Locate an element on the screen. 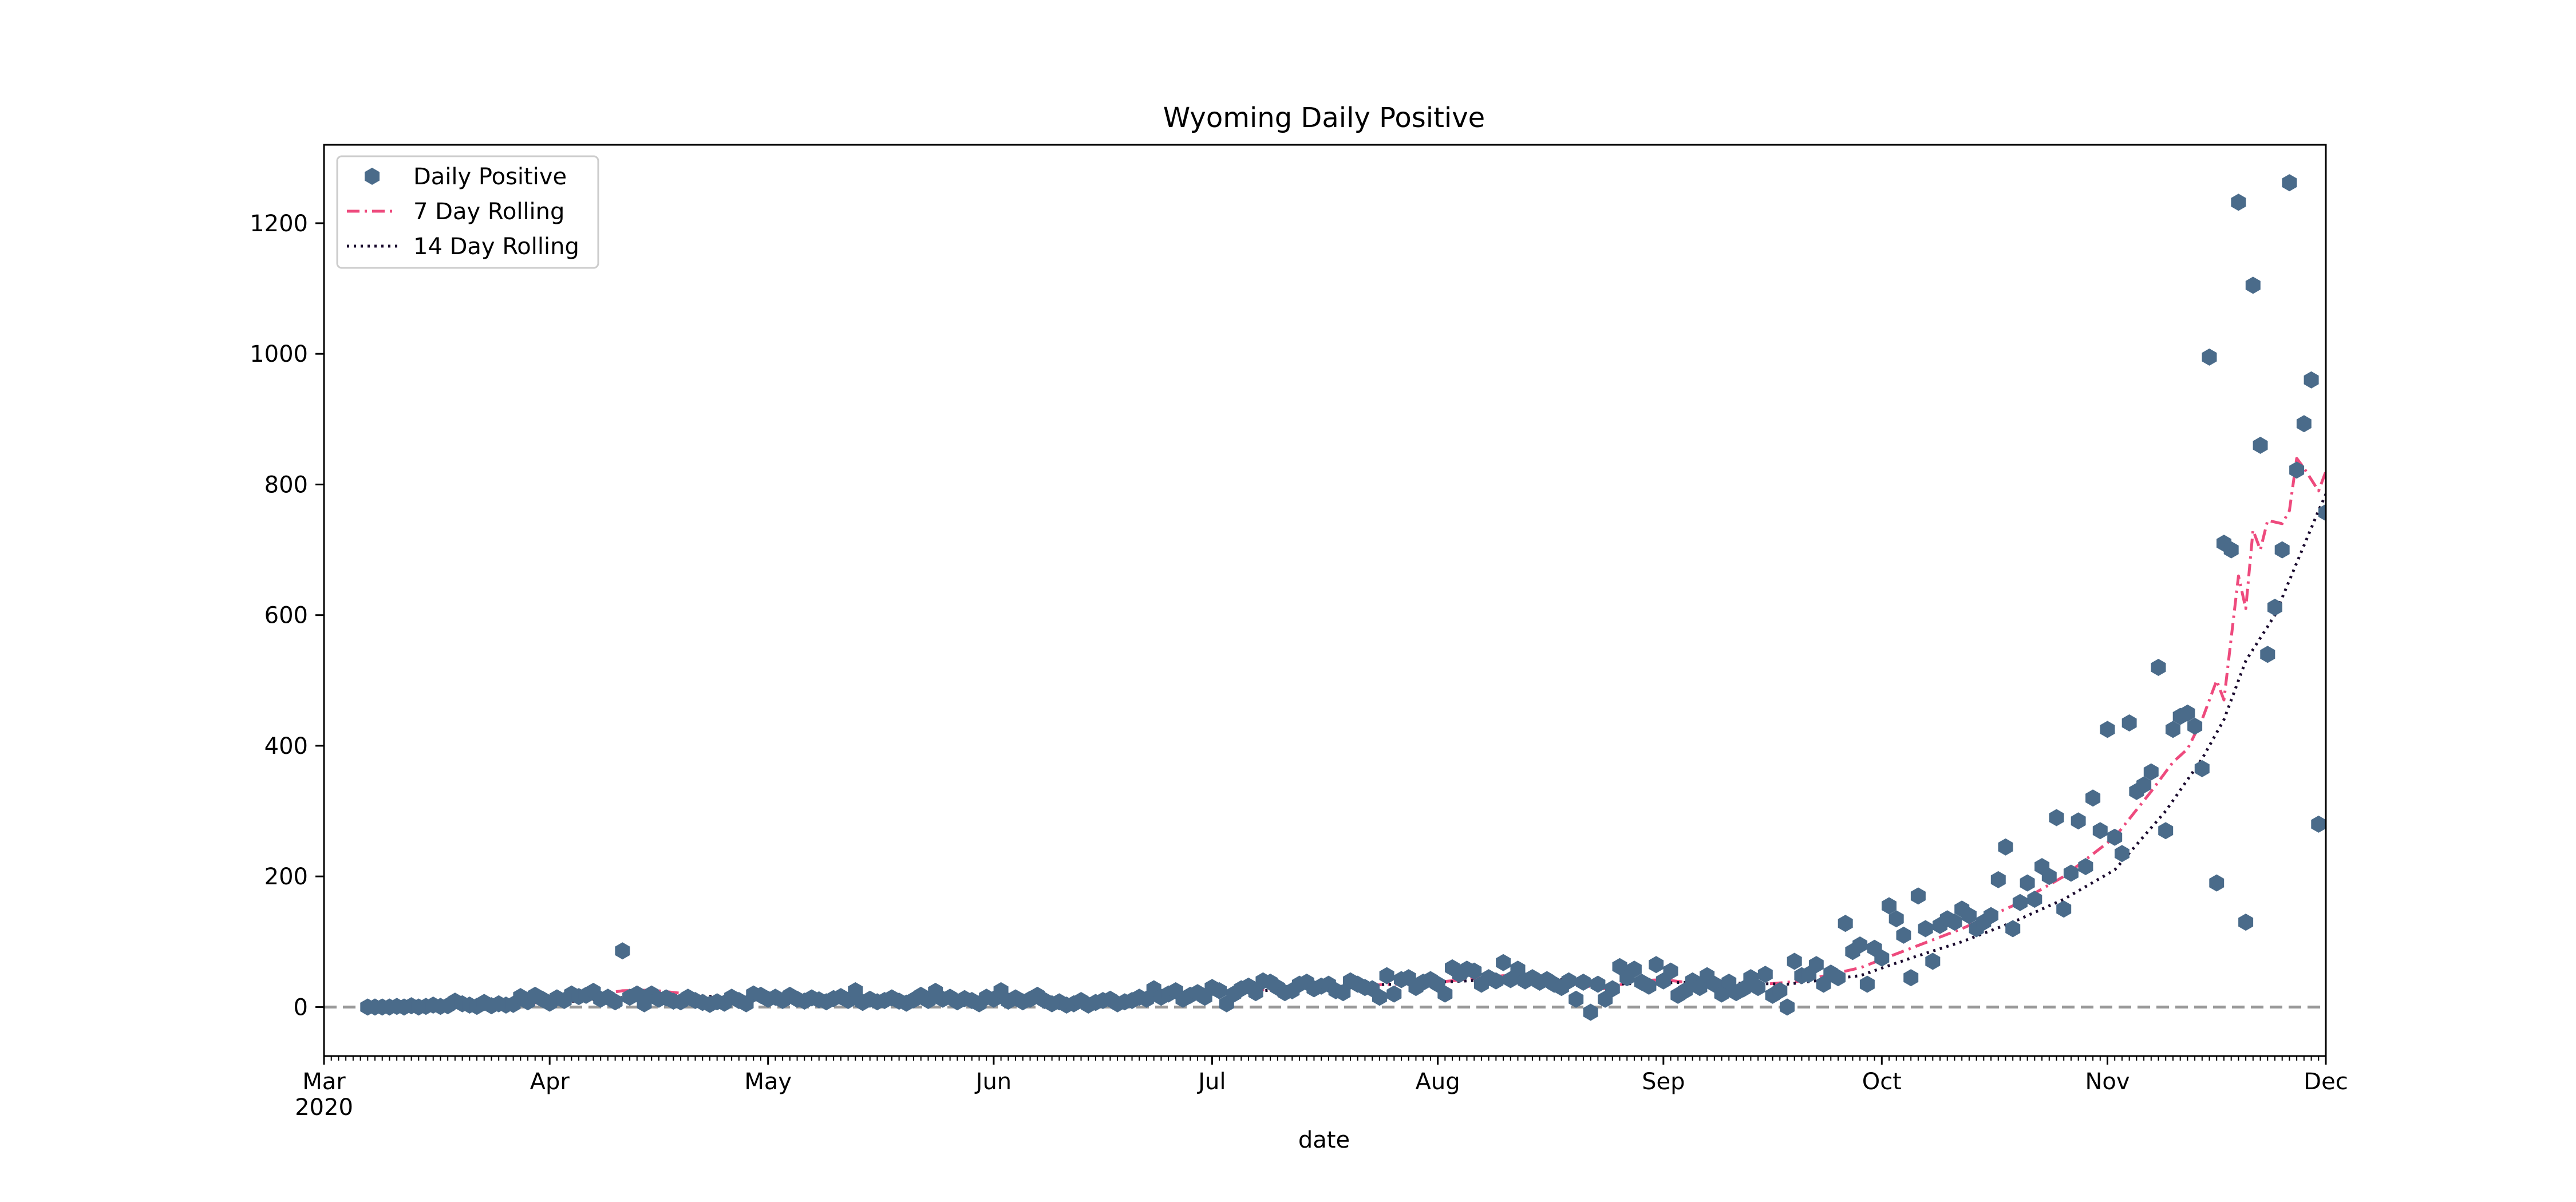 Image resolution: width=2576 pixels, height=1202 pixels. y-axis: 0 200 400 600 800 1000 1200 is located at coordinates (287, 616).